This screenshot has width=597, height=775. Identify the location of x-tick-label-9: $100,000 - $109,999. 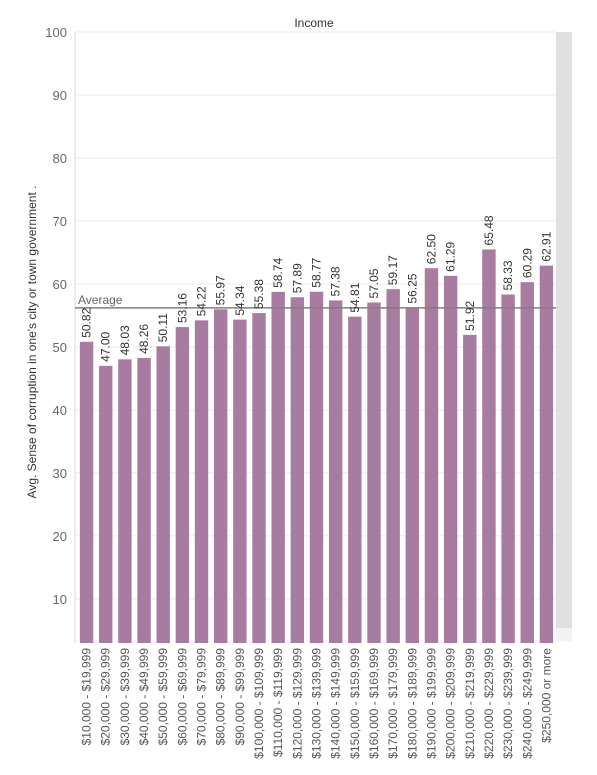
(259, 703).